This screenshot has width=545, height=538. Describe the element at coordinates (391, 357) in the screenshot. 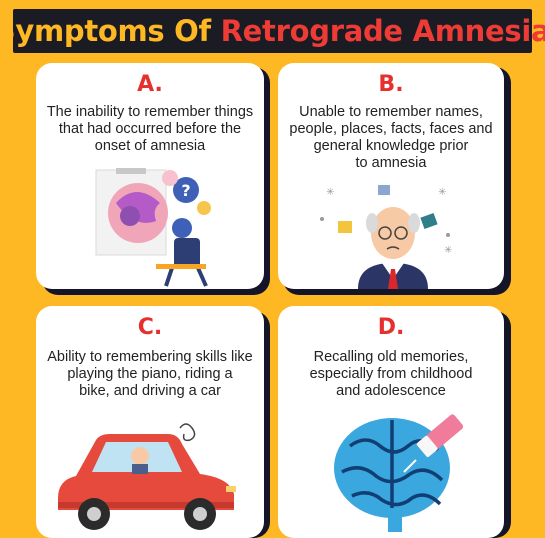

I see `card-d-line: Recalling old memories,` at that location.